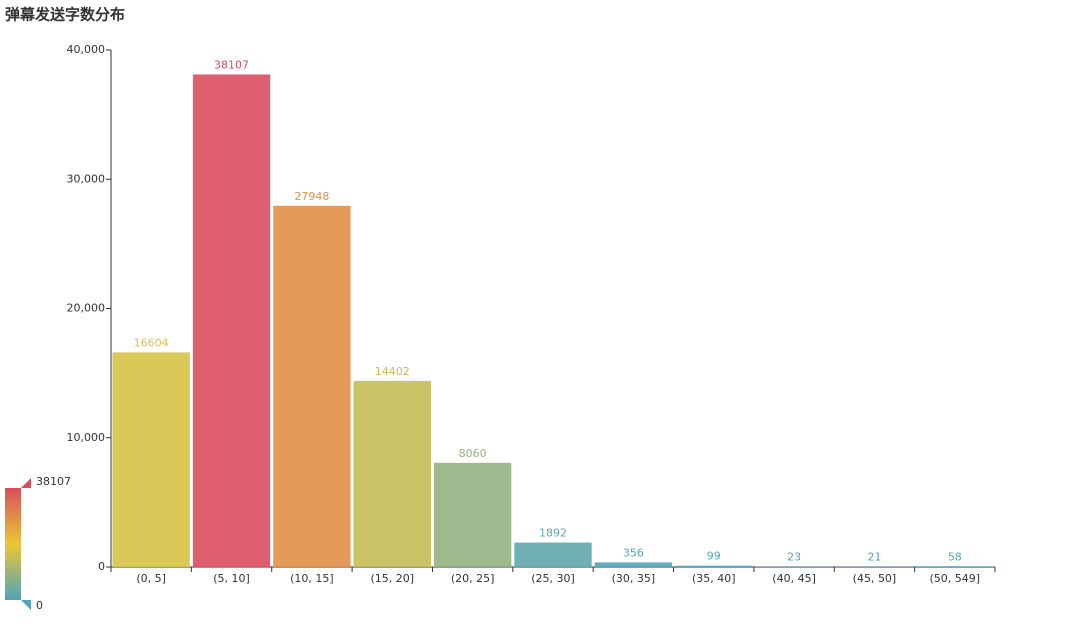  Describe the element at coordinates (473, 578) in the screenshot. I see `x-tick-label: (20, 25]` at that location.